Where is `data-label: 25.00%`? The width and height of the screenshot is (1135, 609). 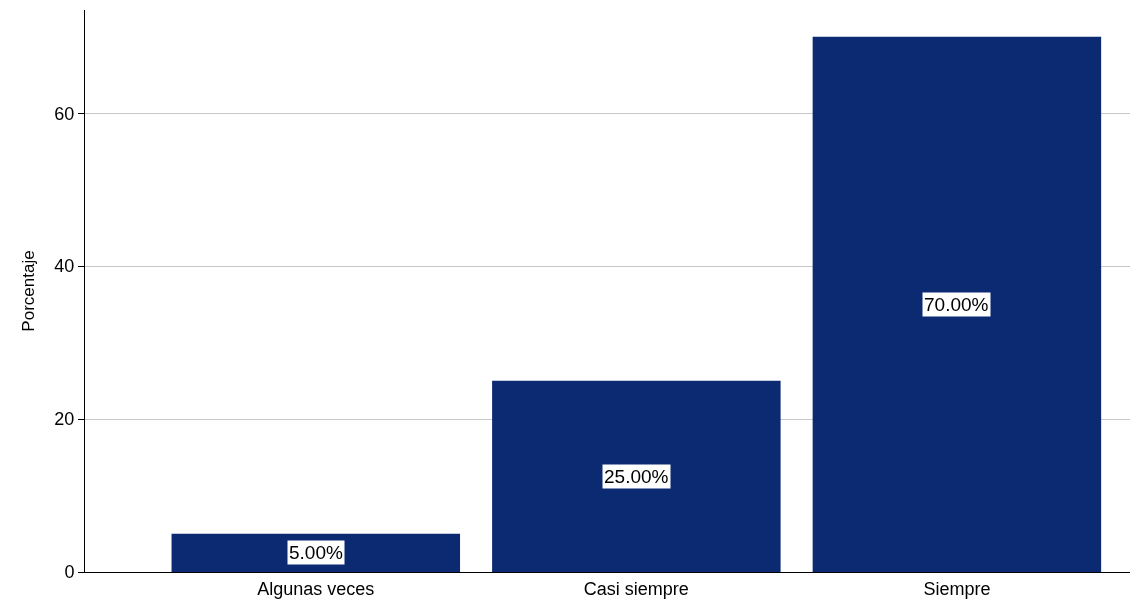 data-label: 25.00% is located at coordinates (636, 476).